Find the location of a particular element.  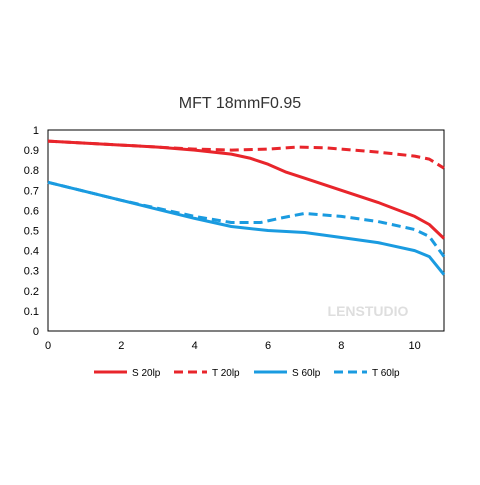

y-tick-label: 0.8 is located at coordinates (31, 171).